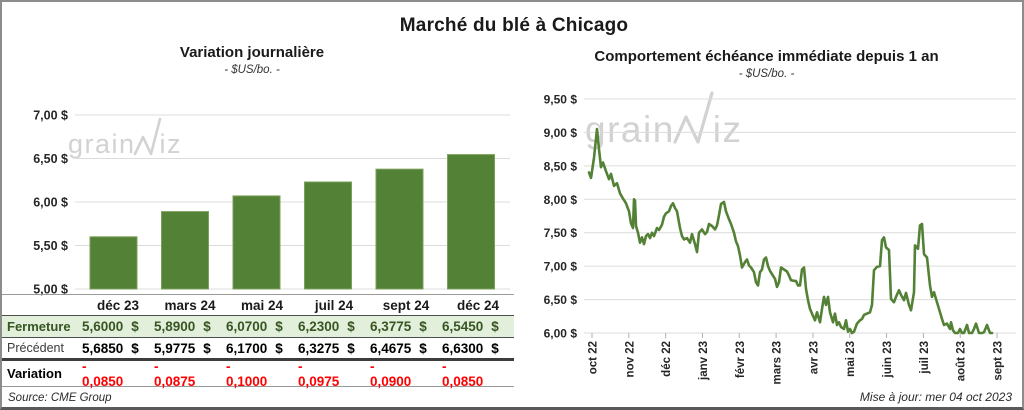 This screenshot has width=1024, height=410. What do you see at coordinates (561, 233) in the screenshot?
I see `y-axis-tick-label: 7,50 $` at bounding box center [561, 233].